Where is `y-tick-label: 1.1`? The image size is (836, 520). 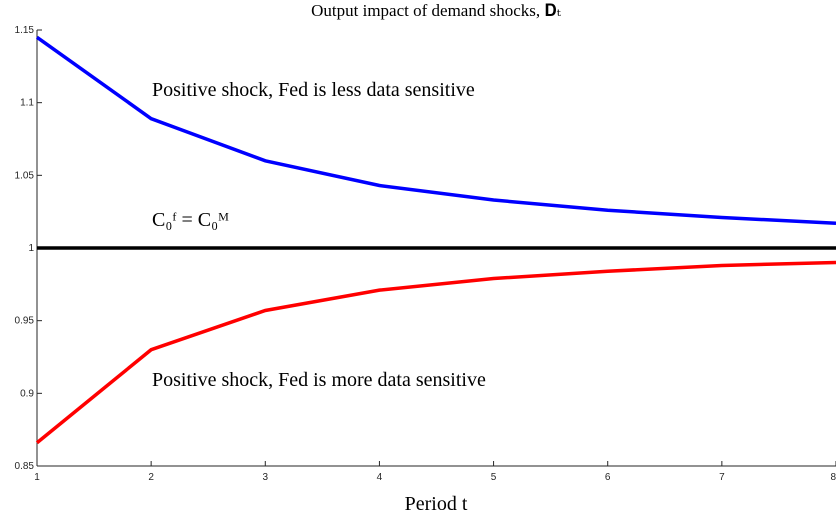
y-tick-label: 1.1 is located at coordinates (27, 103).